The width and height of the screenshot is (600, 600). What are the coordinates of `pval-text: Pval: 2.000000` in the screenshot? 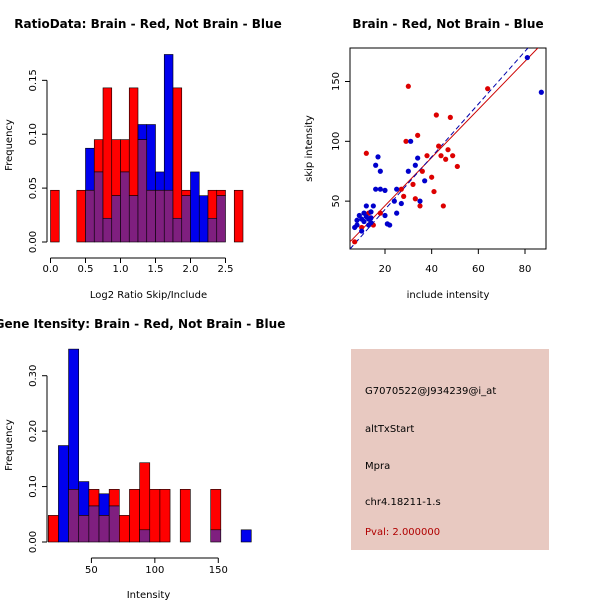 It's located at (403, 532).